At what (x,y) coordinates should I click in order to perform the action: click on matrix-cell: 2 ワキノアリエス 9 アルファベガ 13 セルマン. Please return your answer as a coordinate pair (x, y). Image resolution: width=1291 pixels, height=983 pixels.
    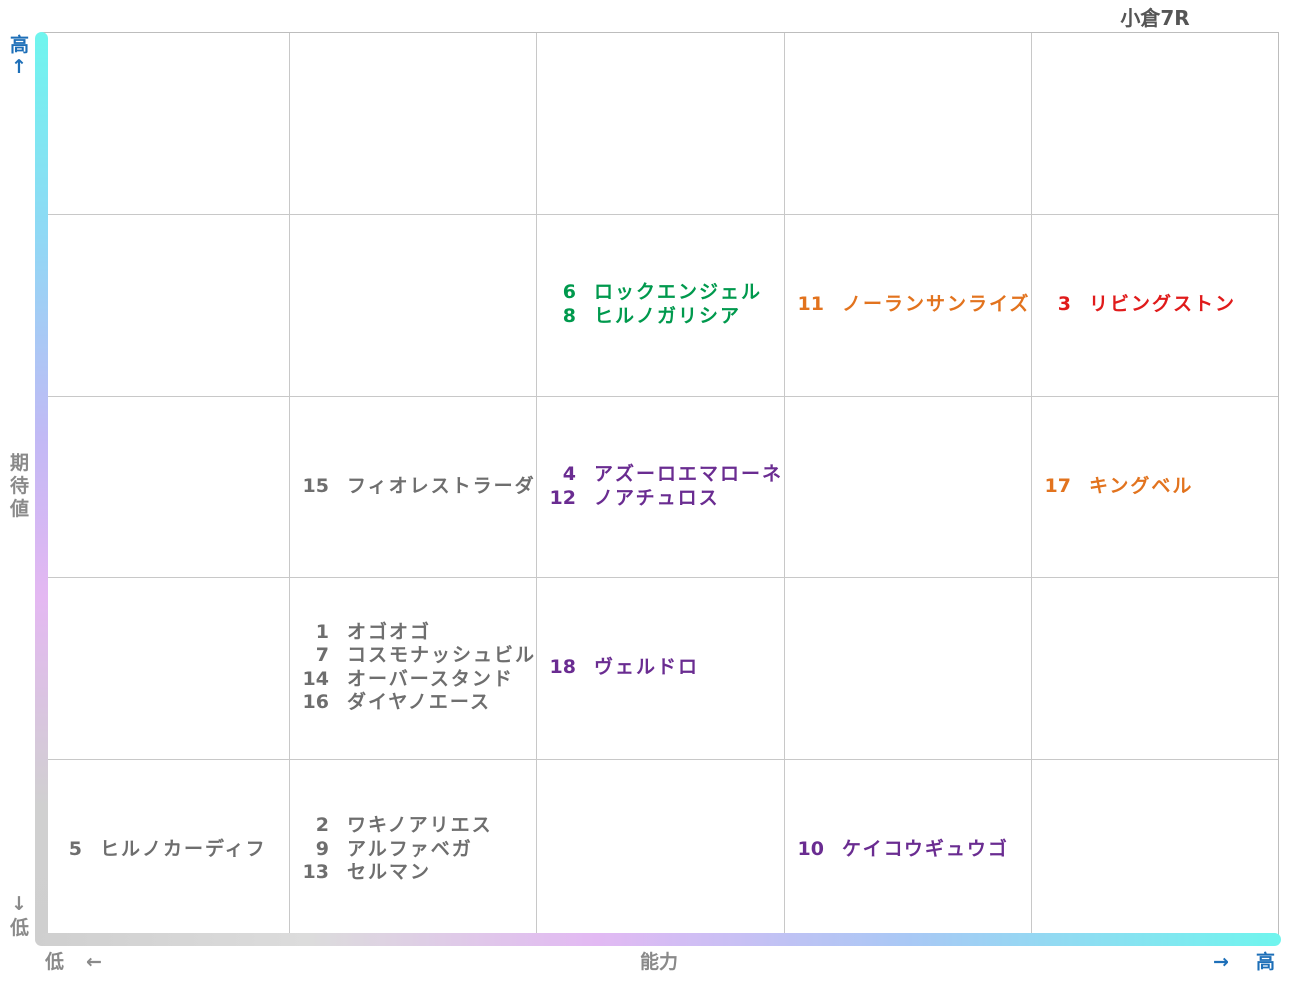
    Looking at the image, I should click on (412, 849).